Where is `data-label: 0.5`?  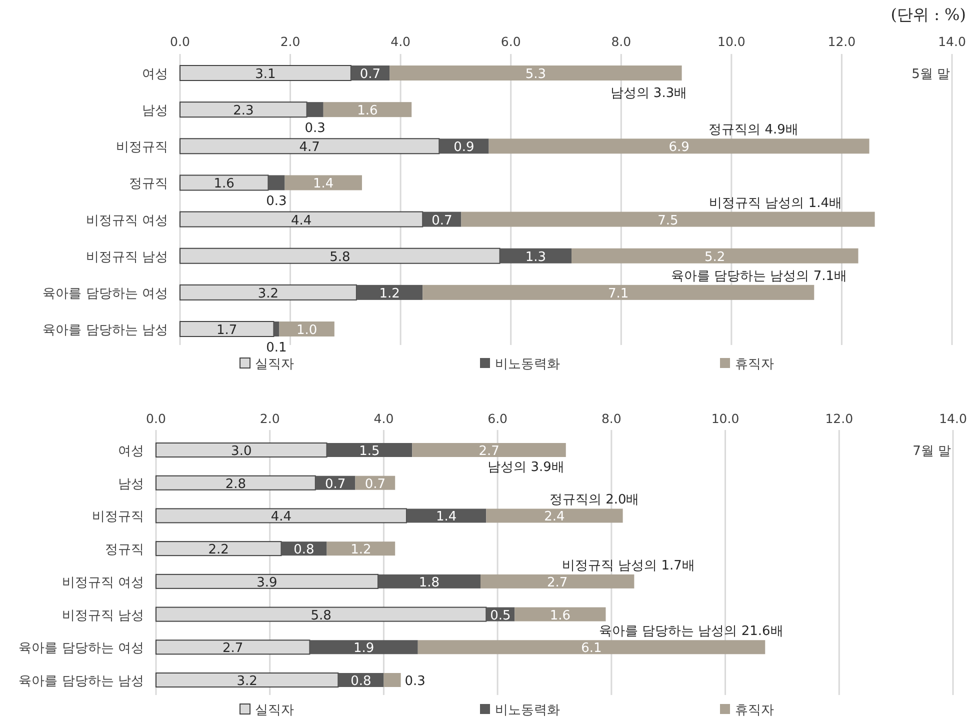
data-label: 0.5 is located at coordinates (500, 616).